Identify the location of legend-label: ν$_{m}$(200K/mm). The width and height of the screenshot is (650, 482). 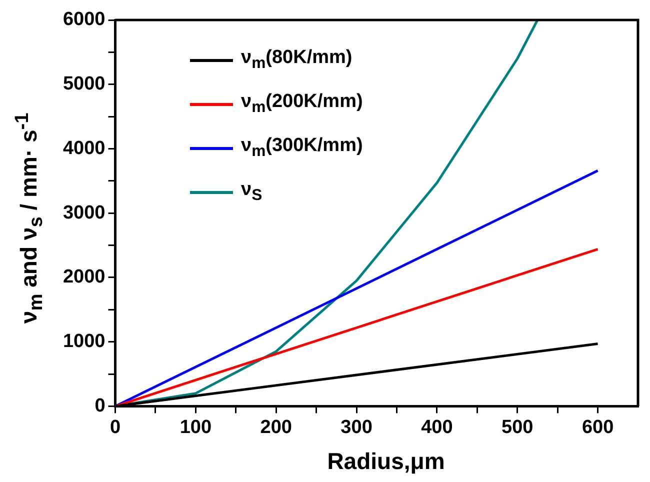
(302, 104).